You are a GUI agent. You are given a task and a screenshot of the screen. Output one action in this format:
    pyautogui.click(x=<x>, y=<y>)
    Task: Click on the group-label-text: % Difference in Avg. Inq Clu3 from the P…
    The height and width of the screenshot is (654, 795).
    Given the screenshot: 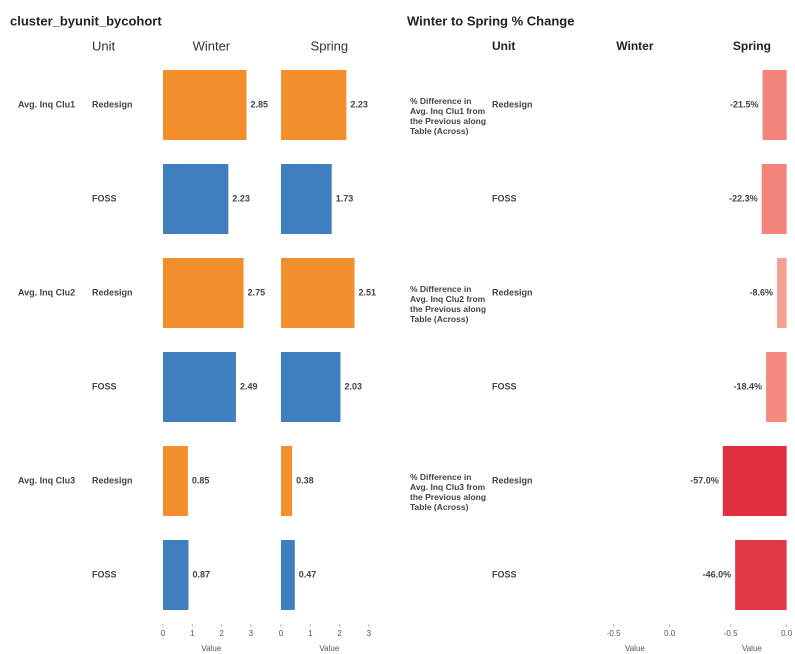 What is the action you would take?
    pyautogui.click(x=448, y=492)
    